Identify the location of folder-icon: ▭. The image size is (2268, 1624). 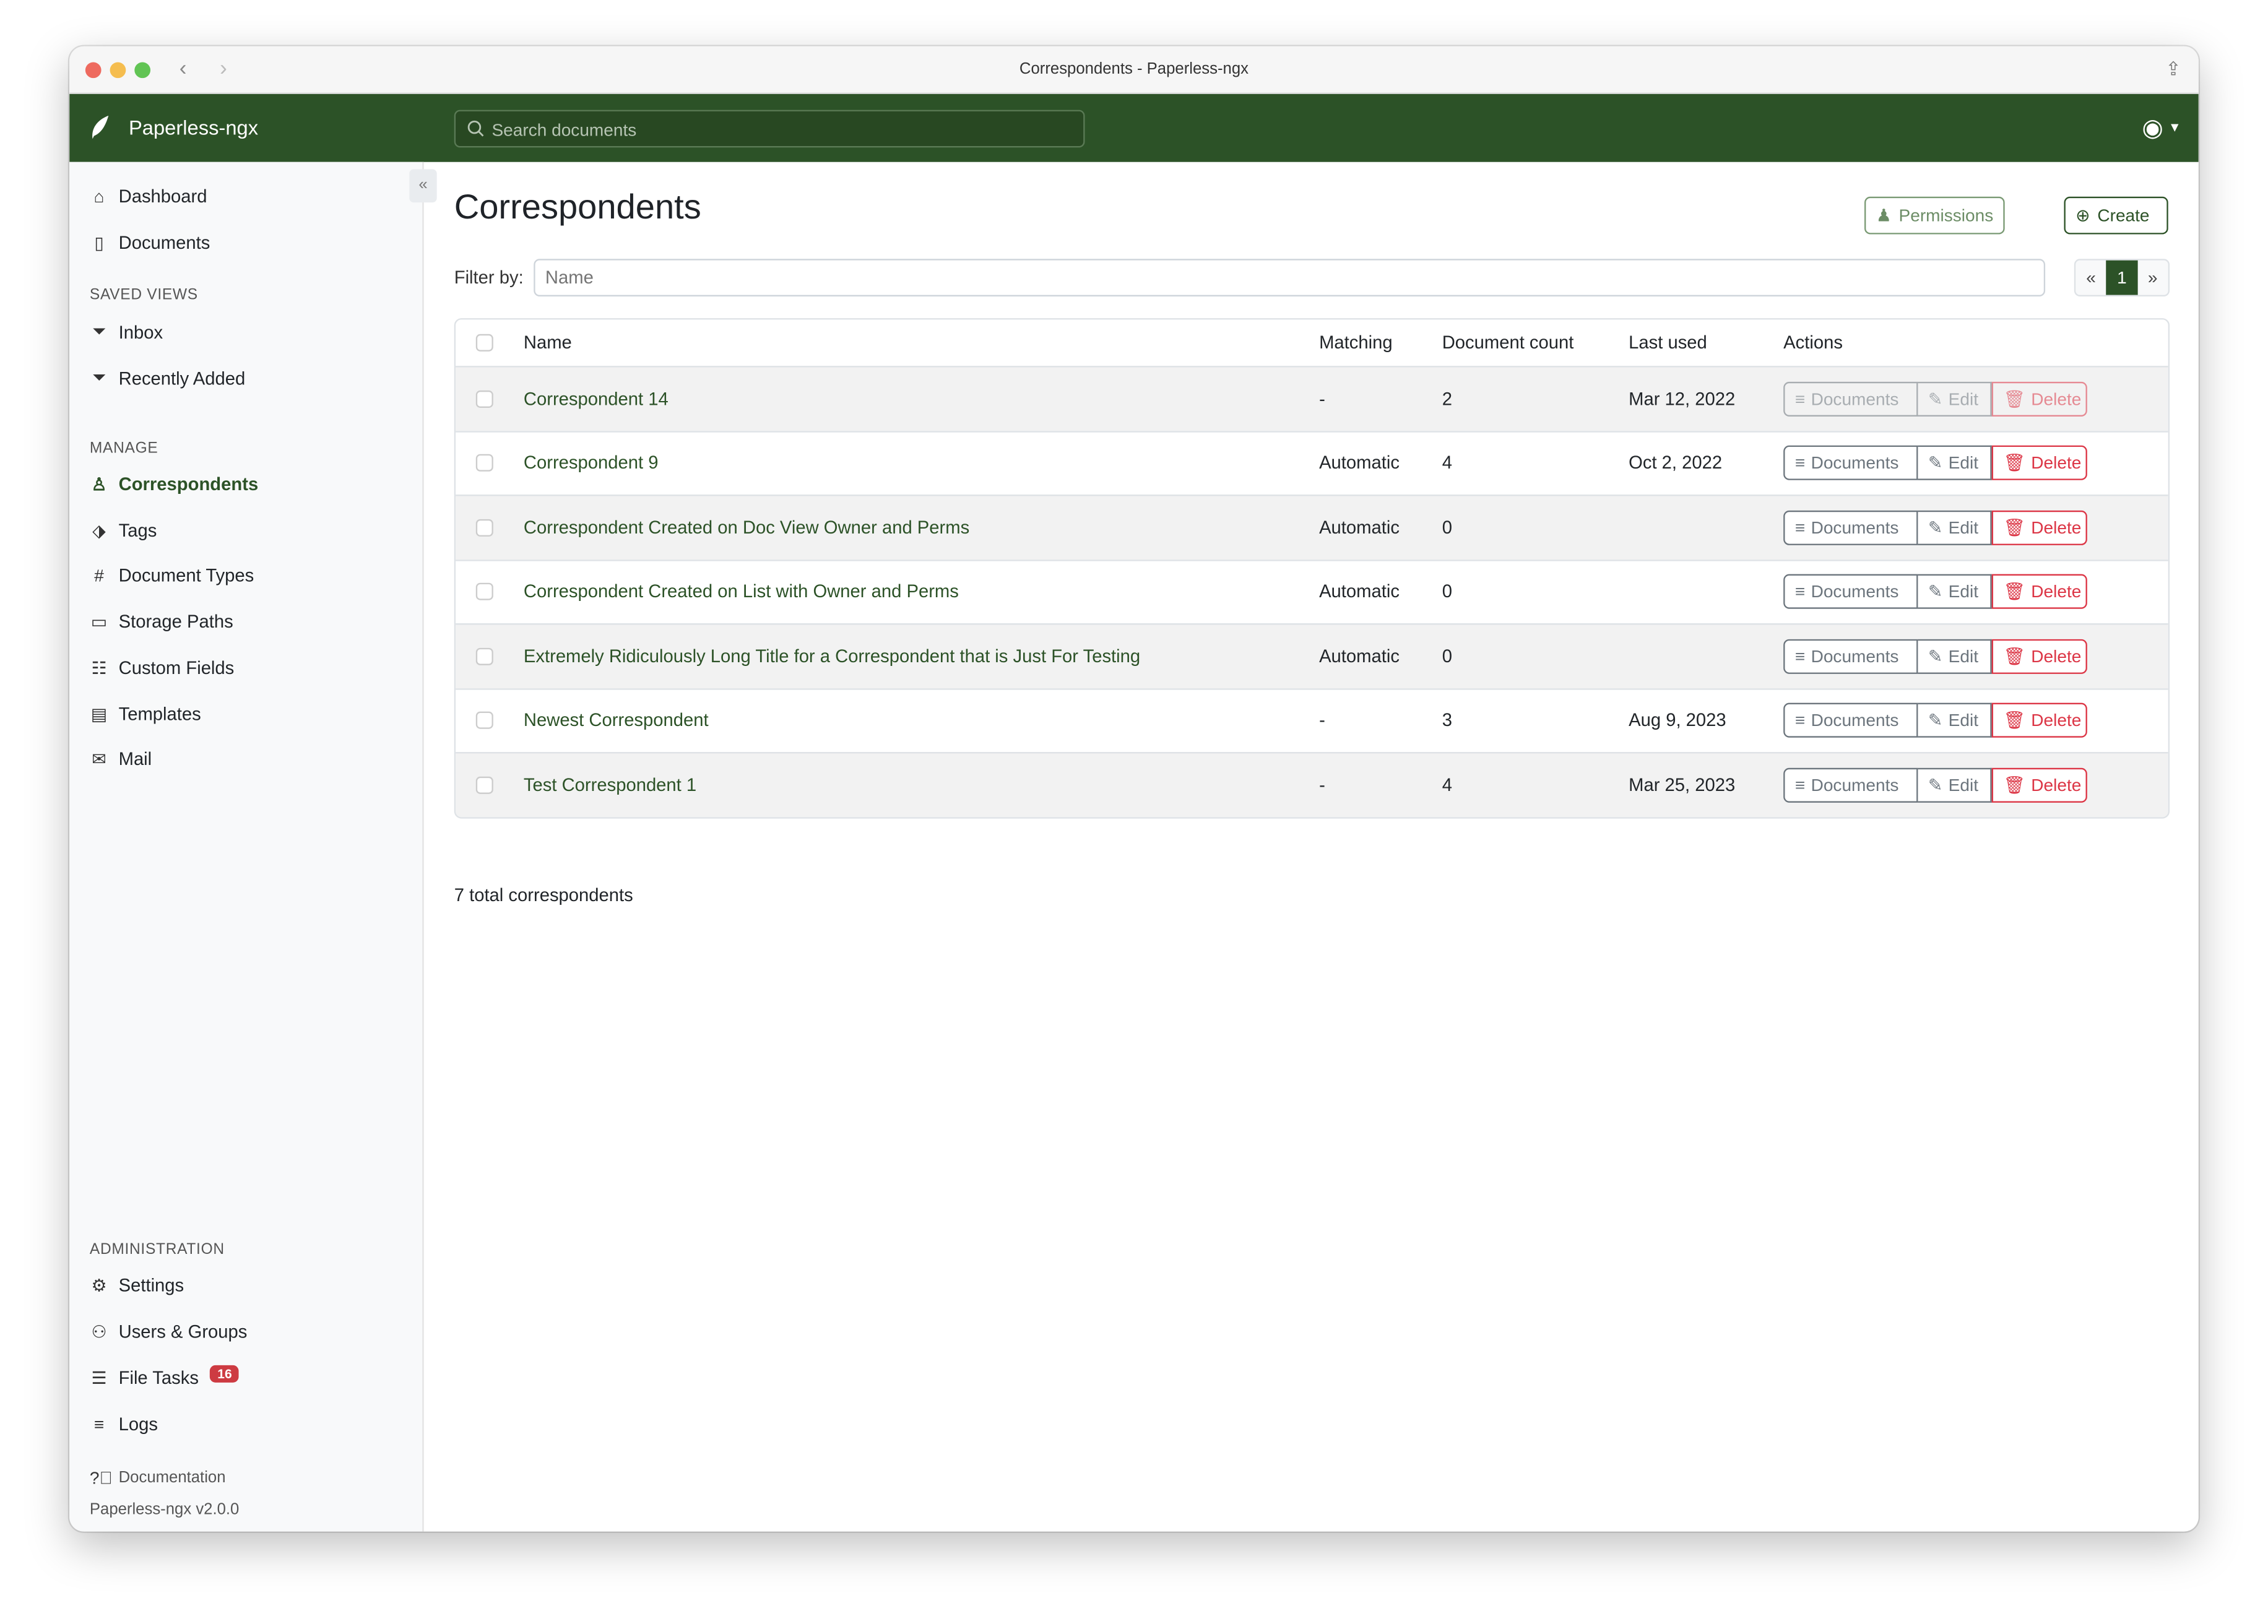
(99, 622).